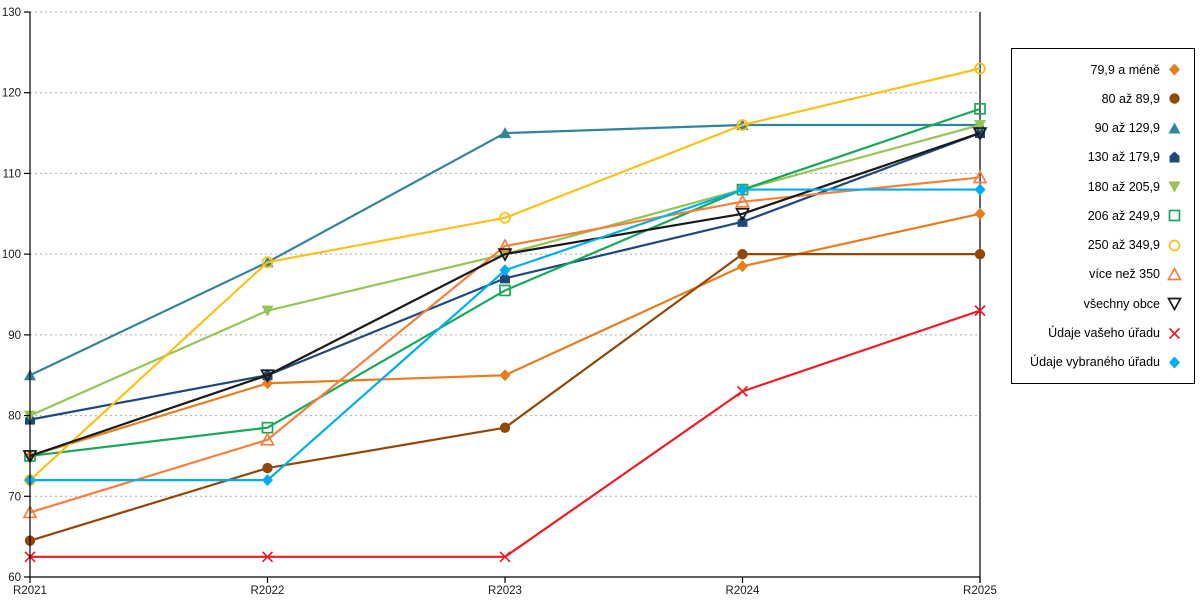  What do you see at coordinates (14, 336) in the screenshot?
I see `y-tick-label: 90` at bounding box center [14, 336].